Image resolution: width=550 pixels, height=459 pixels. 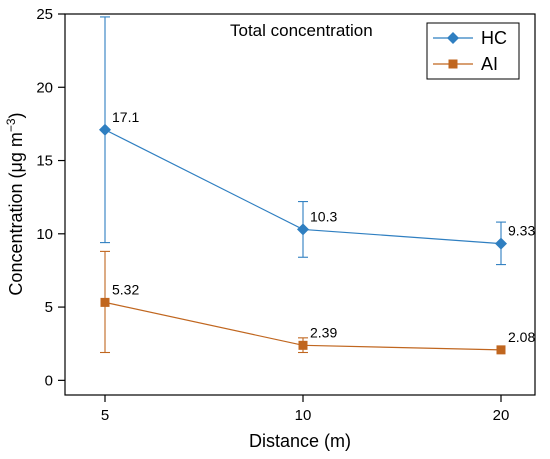 I want to click on y-axis-title-close: ), so click(x=16, y=115).